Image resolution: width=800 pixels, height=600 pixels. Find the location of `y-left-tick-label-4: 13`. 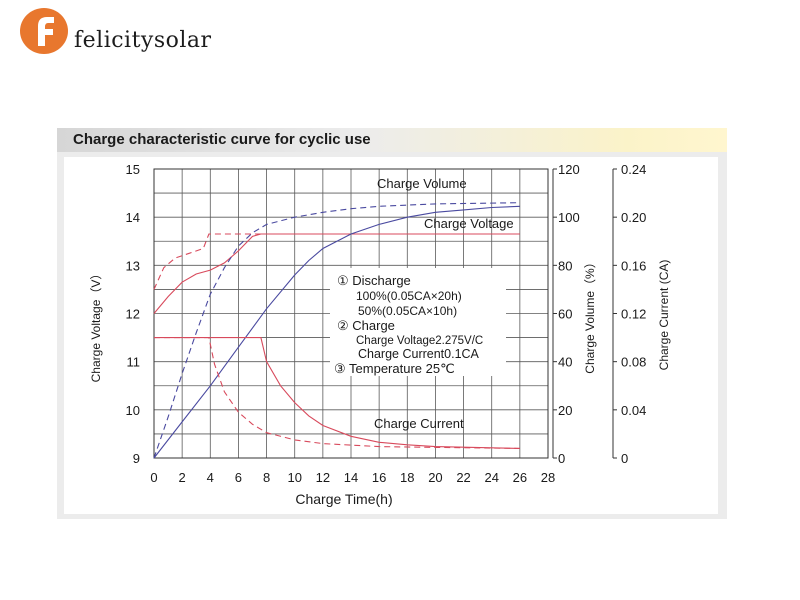

y-left-tick-label-4: 13 is located at coordinates (133, 265).